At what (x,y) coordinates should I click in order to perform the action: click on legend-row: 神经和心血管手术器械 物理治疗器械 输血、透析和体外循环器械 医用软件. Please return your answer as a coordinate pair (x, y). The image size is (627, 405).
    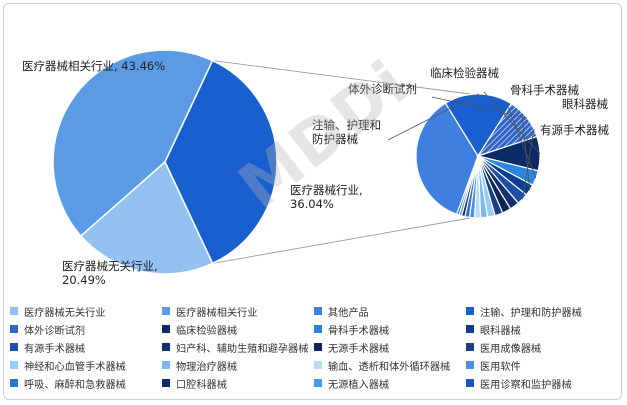
    Looking at the image, I should click on (315, 365).